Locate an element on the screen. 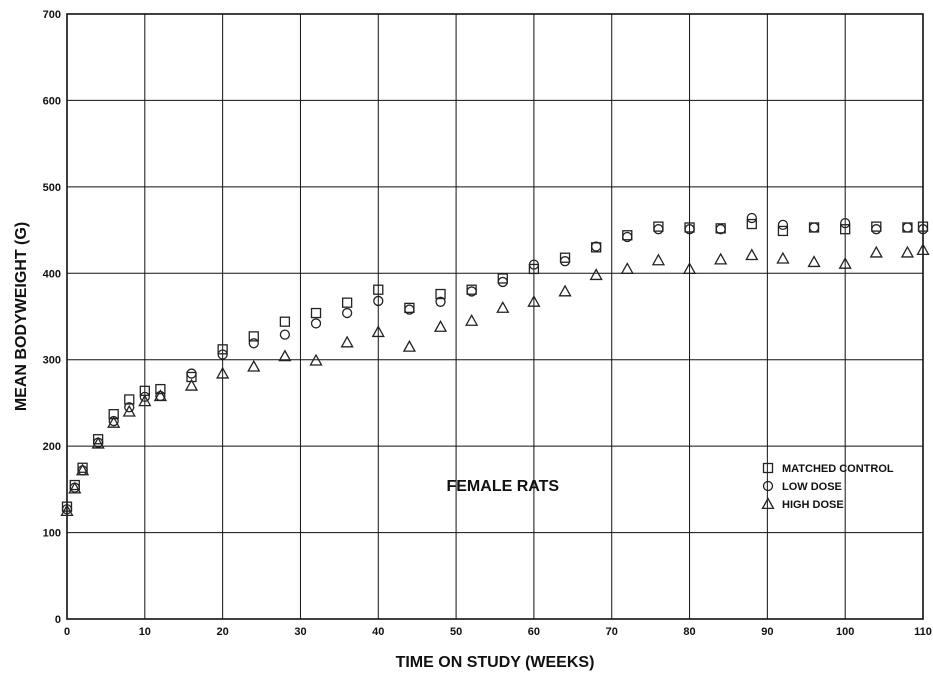  legend-circle-icon is located at coordinates (768, 486).